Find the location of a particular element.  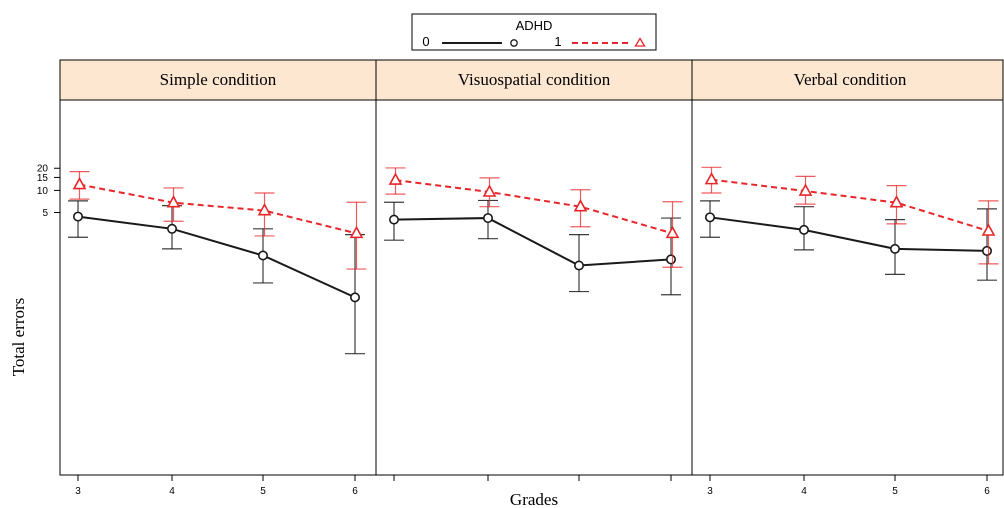

x-ticks is located at coordinates (532, 478).